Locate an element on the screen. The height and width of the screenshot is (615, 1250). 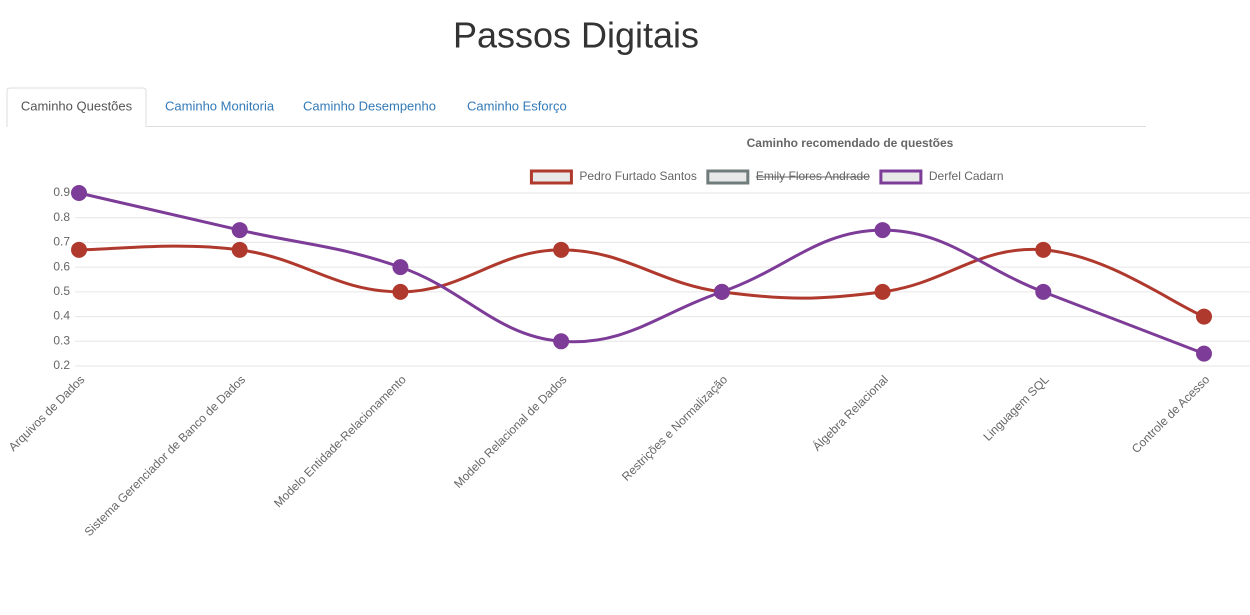
y-tick-label: 0.6 is located at coordinates (61, 266).